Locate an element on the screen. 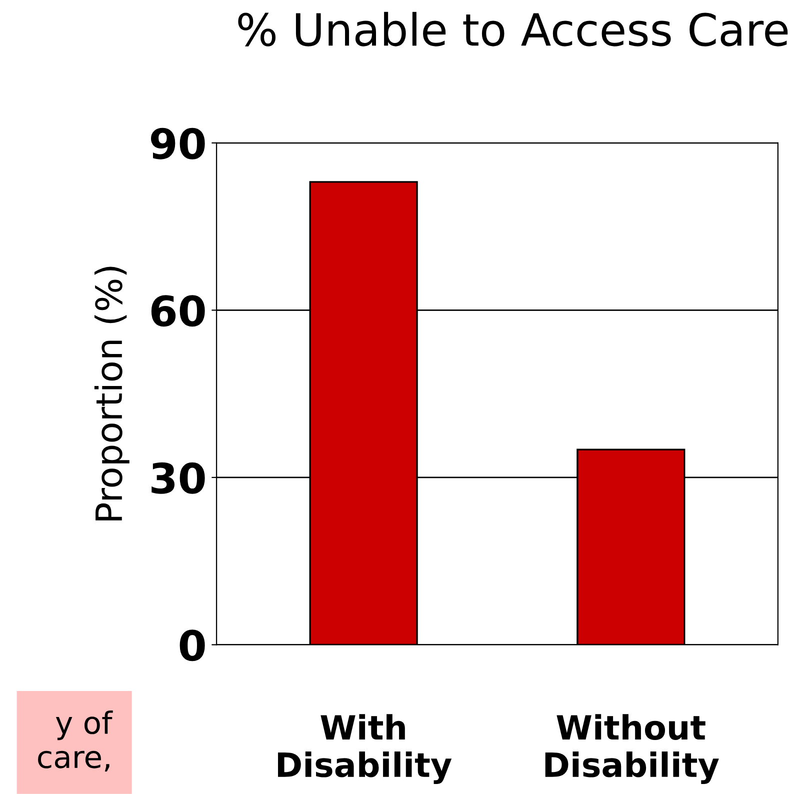 The height and width of the screenshot is (794, 802). chart-title: % Unable to Access Care is located at coordinates (513, 29).